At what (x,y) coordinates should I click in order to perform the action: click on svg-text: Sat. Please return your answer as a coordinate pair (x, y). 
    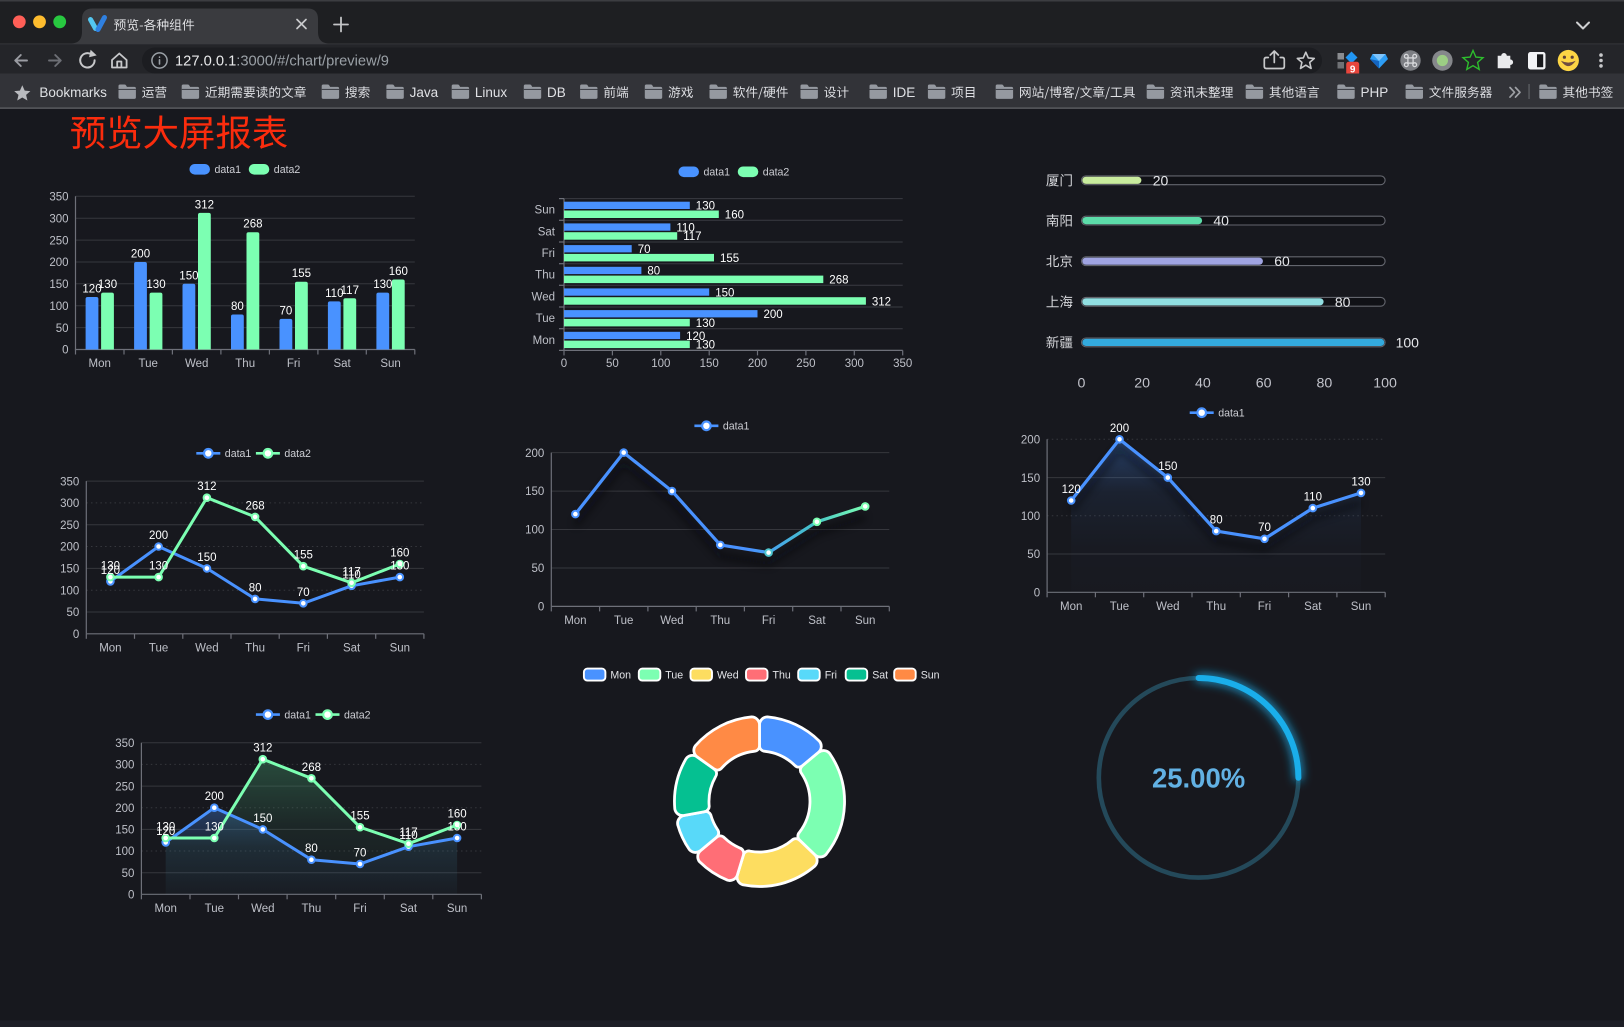
    Looking at the image, I should click on (342, 364).